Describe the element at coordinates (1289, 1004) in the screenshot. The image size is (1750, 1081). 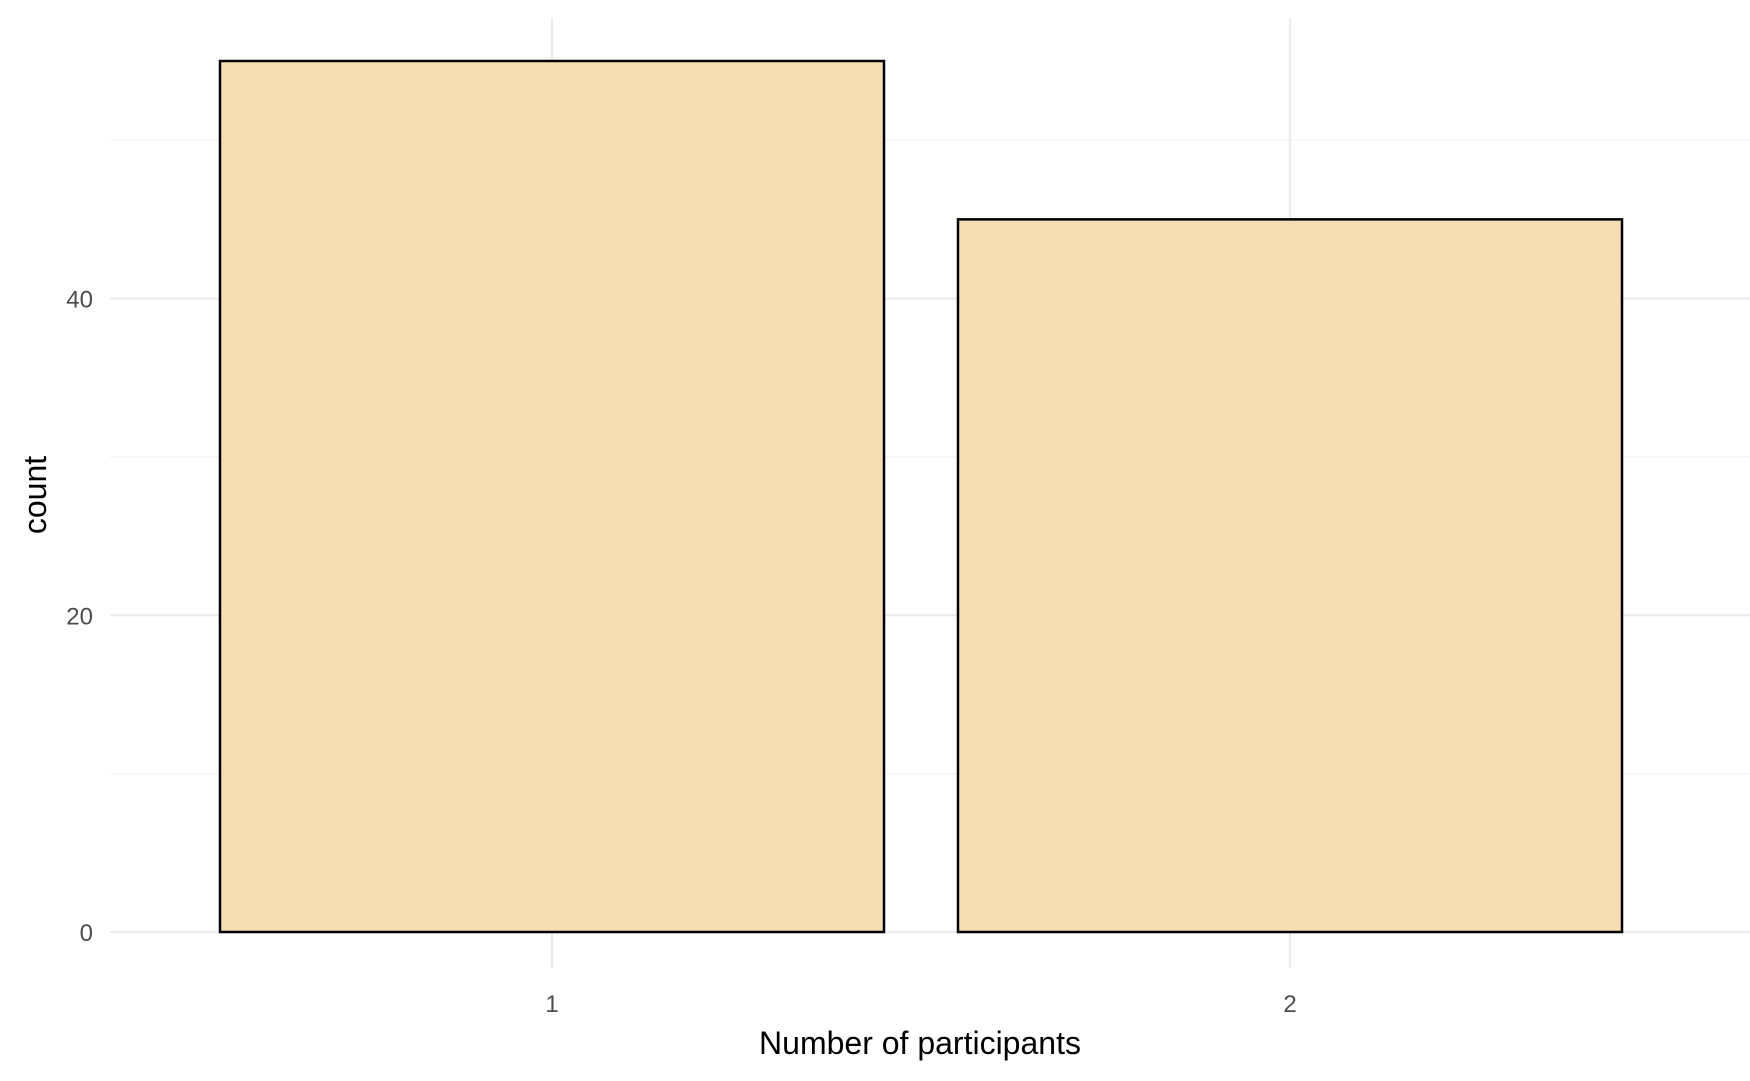
I see `x-tick-label: 2` at that location.